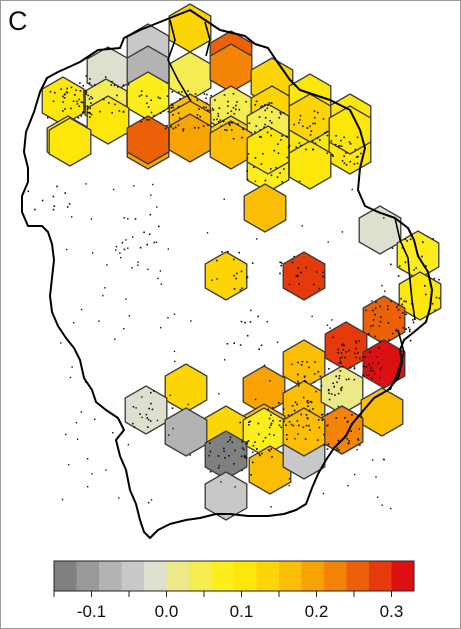  I want to click on legend-color-bar, so click(234, 576).